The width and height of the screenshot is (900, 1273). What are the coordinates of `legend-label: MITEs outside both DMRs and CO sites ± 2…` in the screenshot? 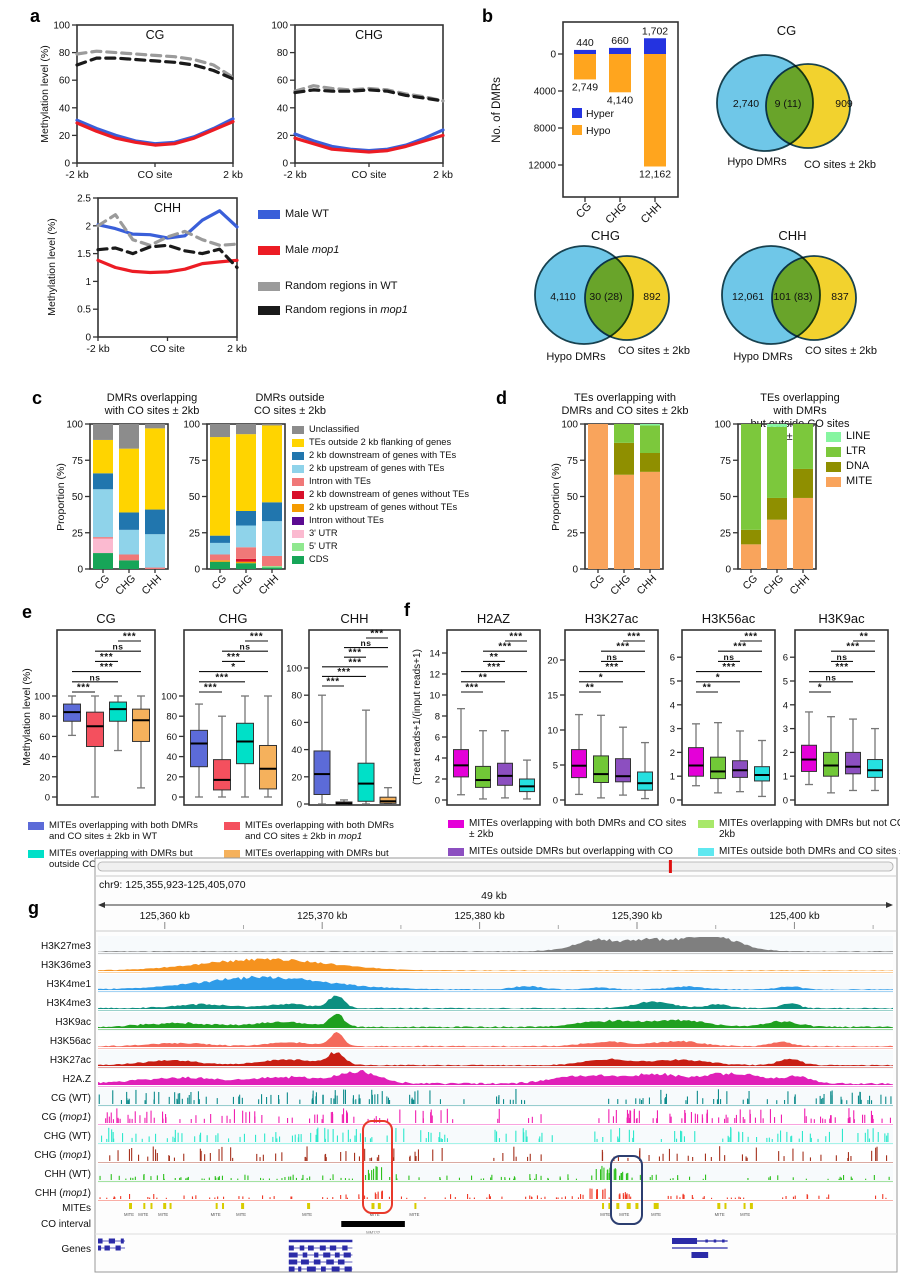 It's located at (809, 851).